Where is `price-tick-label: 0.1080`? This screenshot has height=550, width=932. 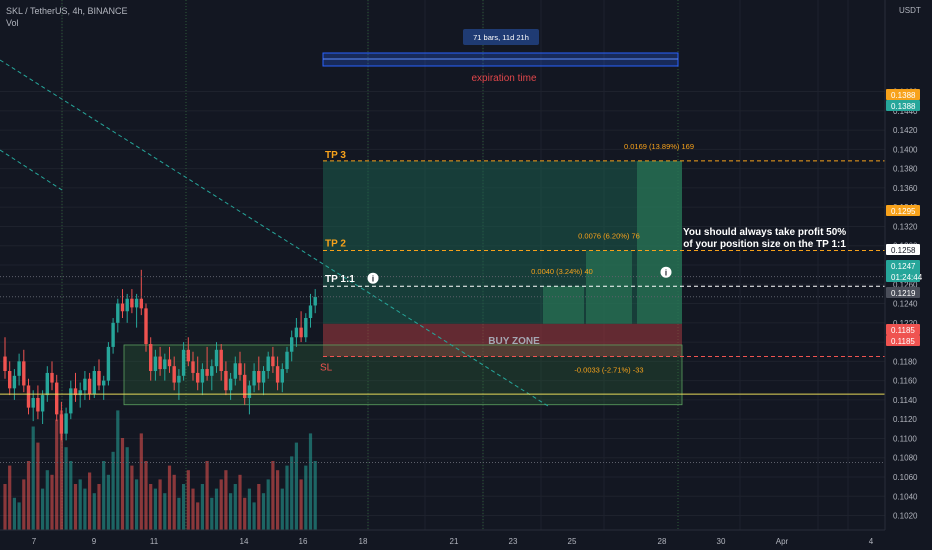 price-tick-label: 0.1080 is located at coordinates (905, 458).